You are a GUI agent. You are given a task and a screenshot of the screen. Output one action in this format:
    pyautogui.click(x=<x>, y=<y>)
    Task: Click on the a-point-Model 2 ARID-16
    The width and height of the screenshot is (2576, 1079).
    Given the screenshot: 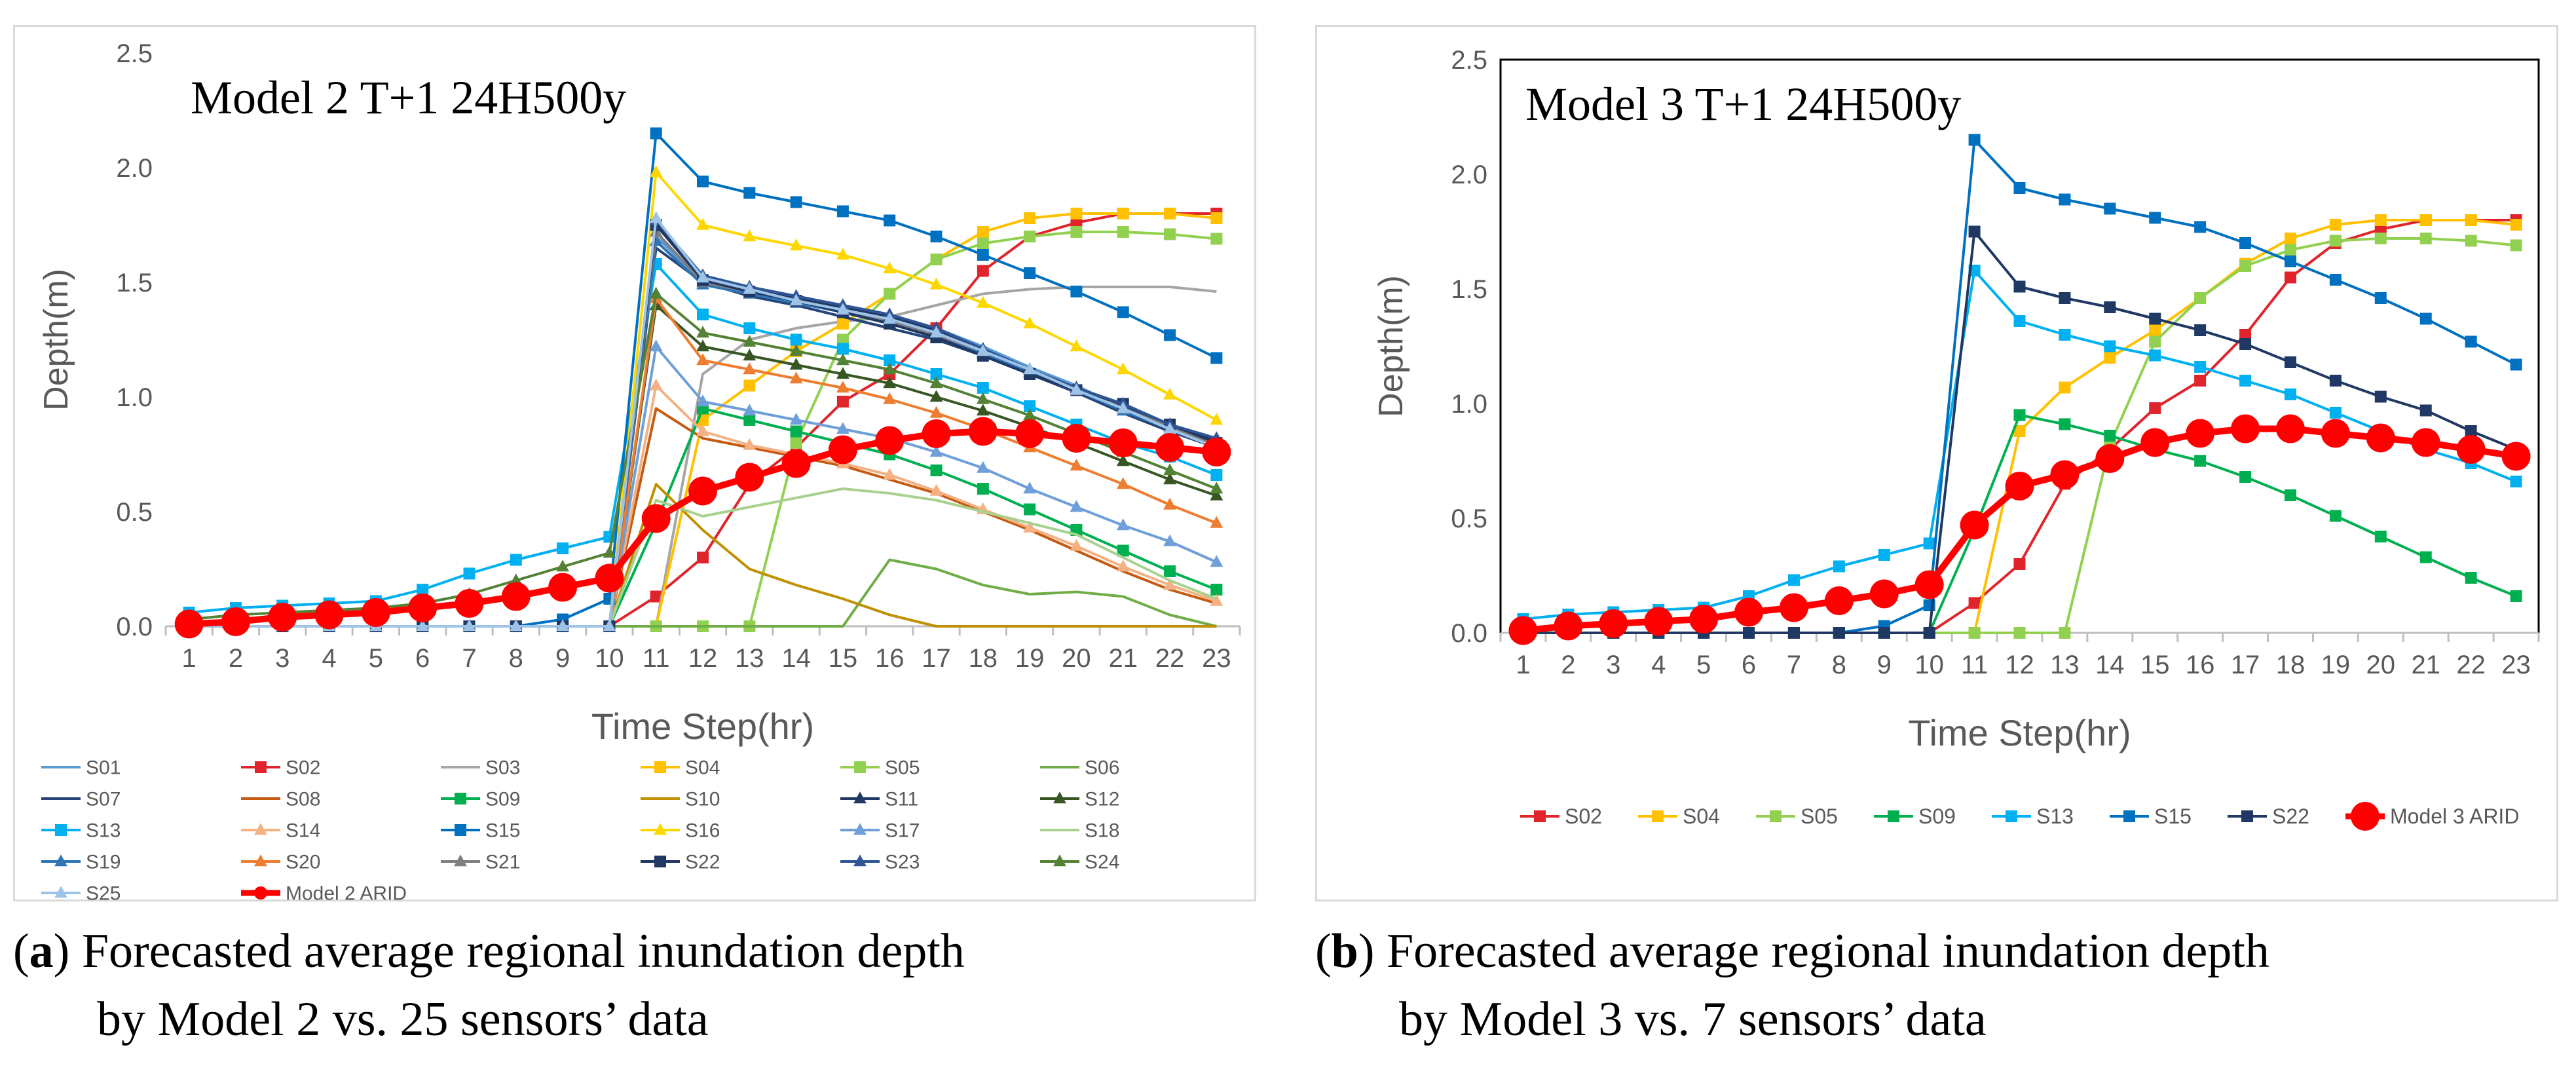 What is the action you would take?
    pyautogui.click(x=890, y=440)
    